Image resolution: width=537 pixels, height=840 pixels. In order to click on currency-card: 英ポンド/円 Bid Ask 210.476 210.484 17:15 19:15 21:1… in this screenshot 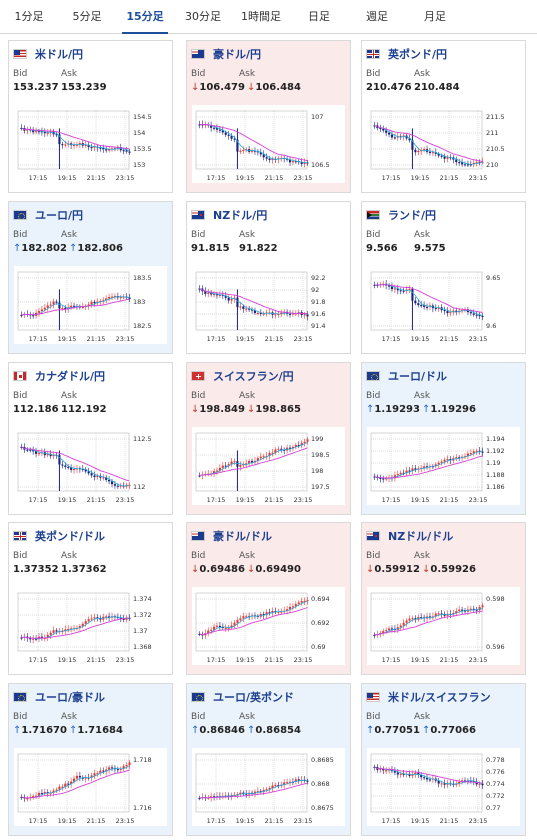, I will do `click(443, 116)`.